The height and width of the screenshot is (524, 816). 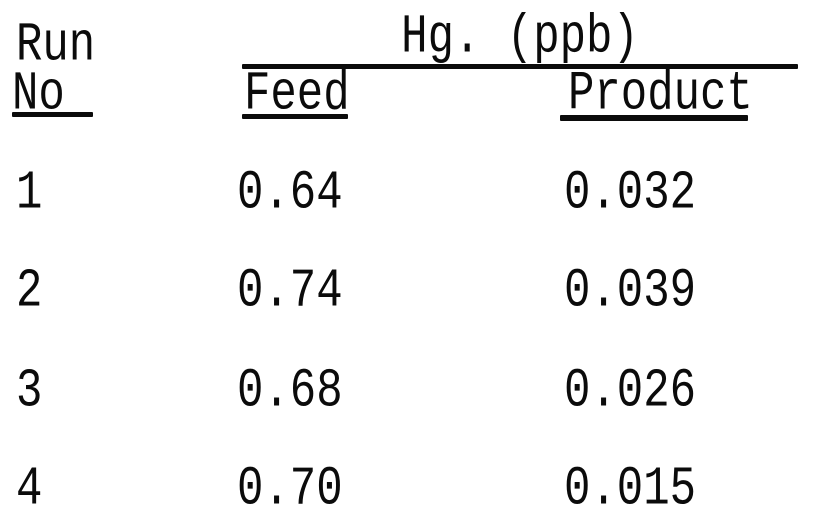 I want to click on table-row: 1 0.64 0.032, so click(x=408, y=197).